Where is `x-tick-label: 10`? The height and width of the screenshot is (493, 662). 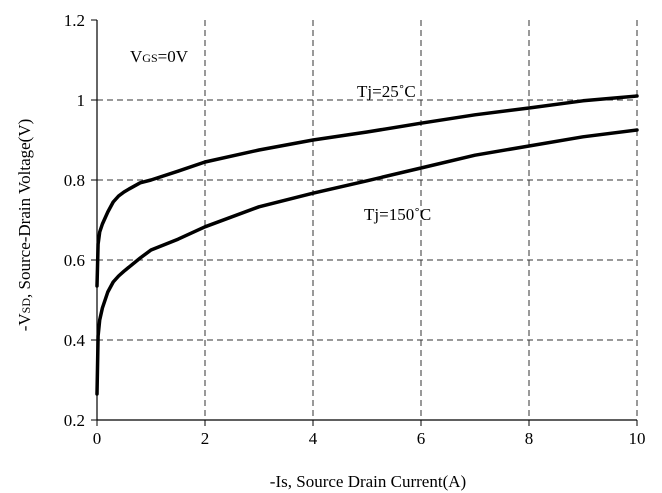
x-tick-label: 10 is located at coordinates (637, 438).